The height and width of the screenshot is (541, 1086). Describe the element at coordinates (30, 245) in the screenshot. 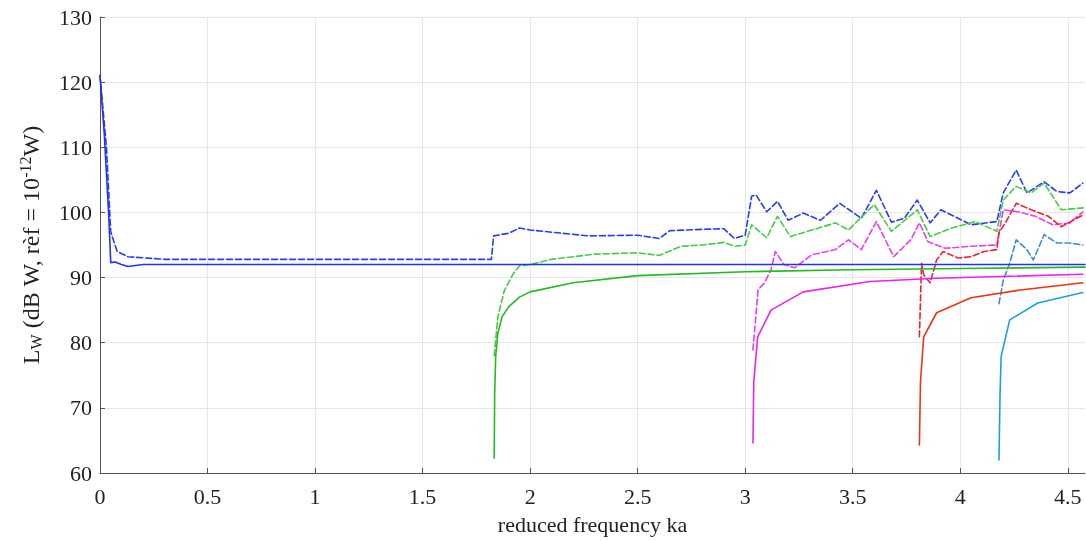

I see `y-axis-title: LW (dB W, rèf = 10-12W)` at that location.